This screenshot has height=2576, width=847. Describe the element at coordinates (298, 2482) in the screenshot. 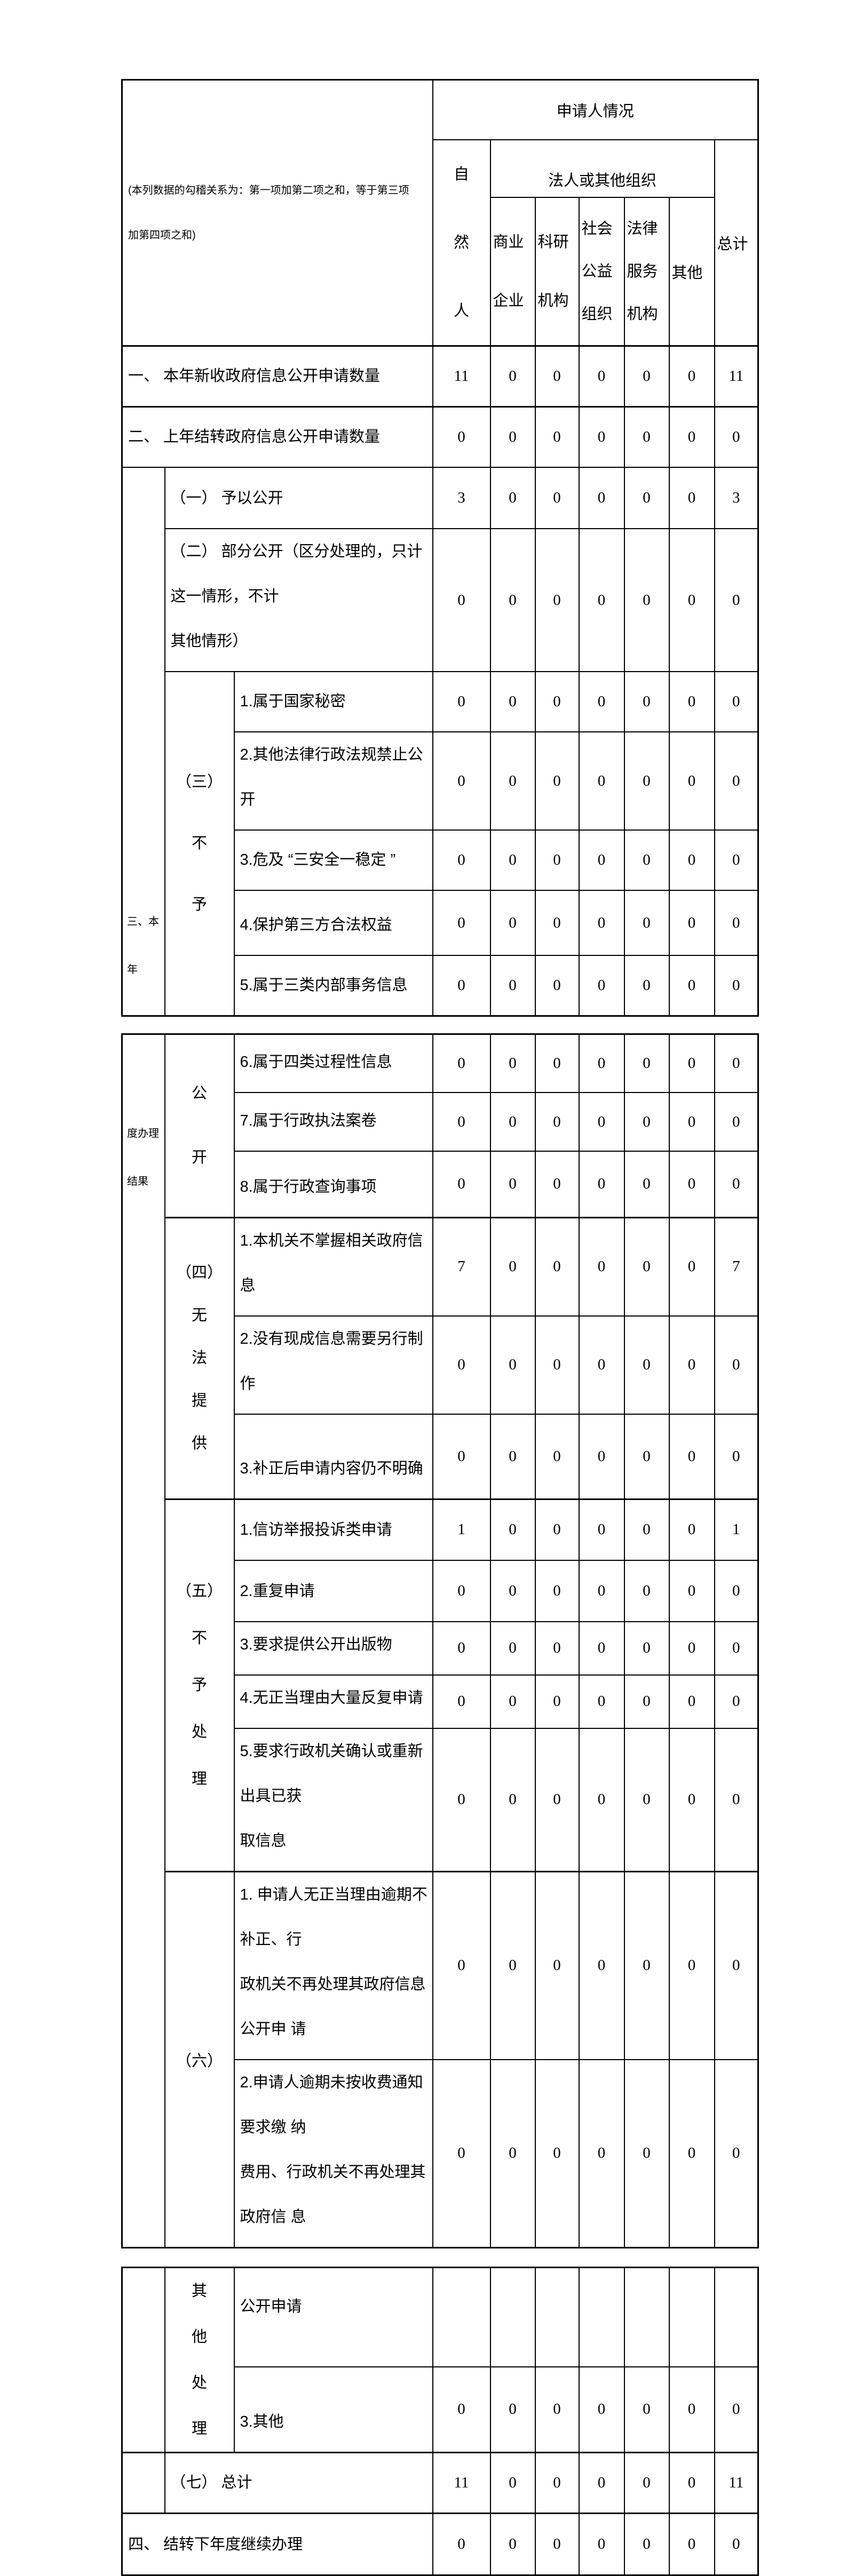

I see `row-label-grand-total: （七） 总计` at that location.